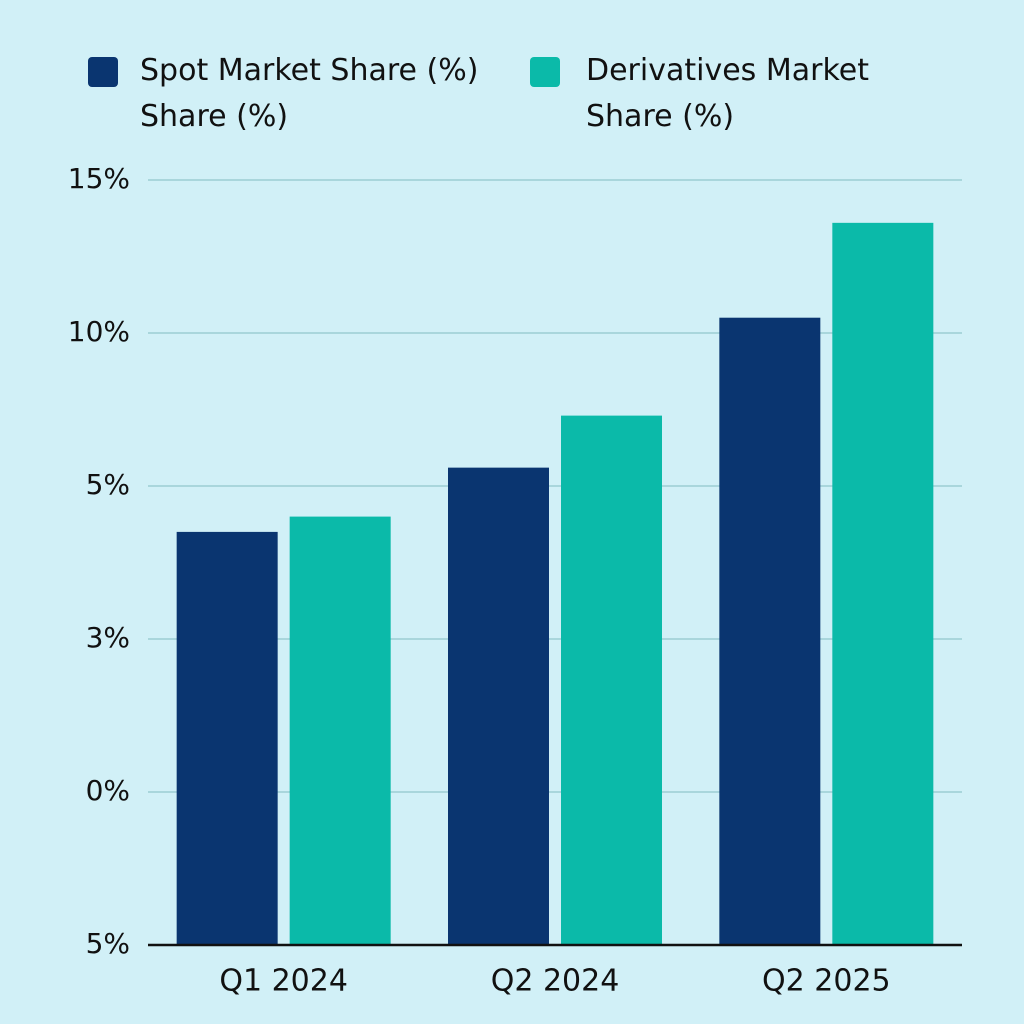 The height and width of the screenshot is (1024, 1024). I want to click on x-tick-label: Q2 2025, so click(826, 981).